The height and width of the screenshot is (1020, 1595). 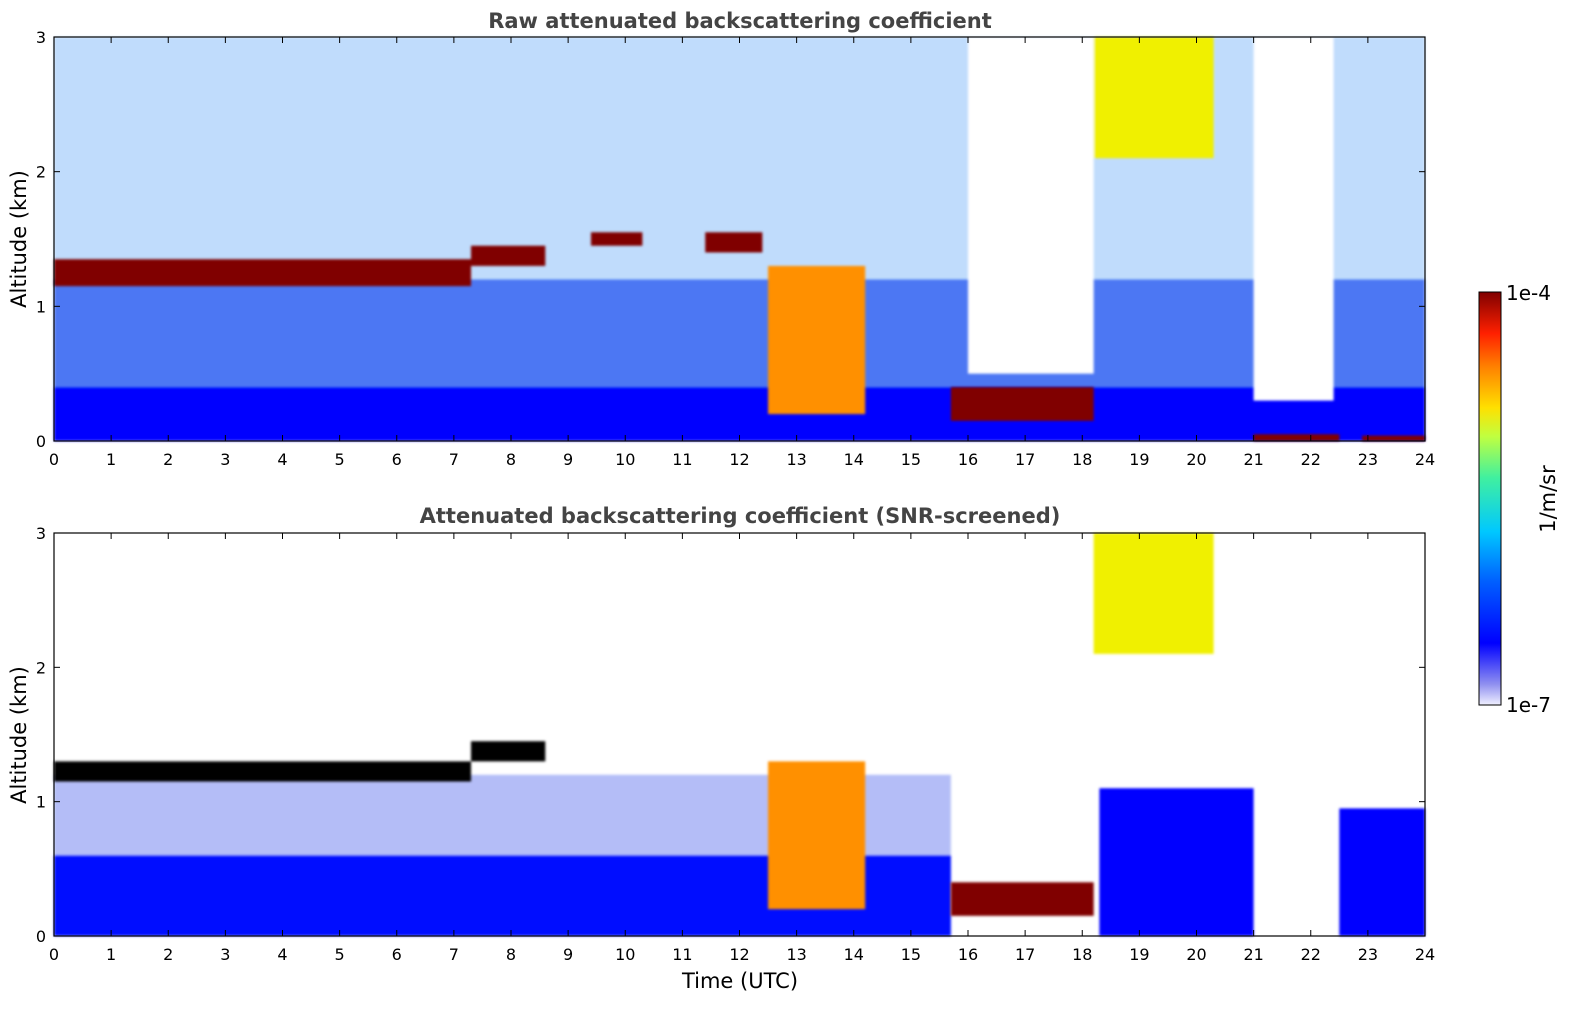 What do you see at coordinates (263, 273) in the screenshot?
I see `feature-cloud-base-layer` at bounding box center [263, 273].